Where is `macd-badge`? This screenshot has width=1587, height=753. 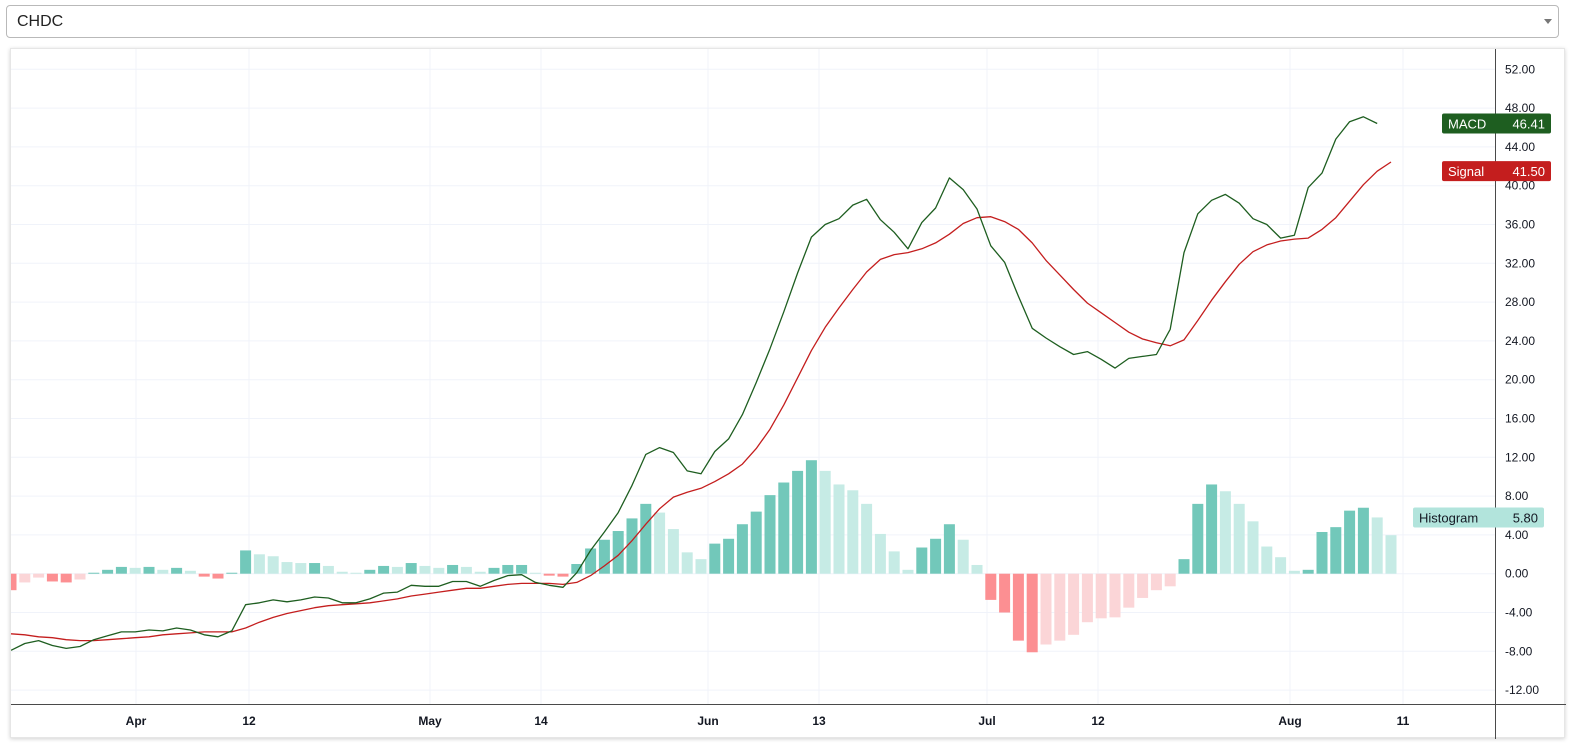
macd-badge is located at coordinates (1496, 123).